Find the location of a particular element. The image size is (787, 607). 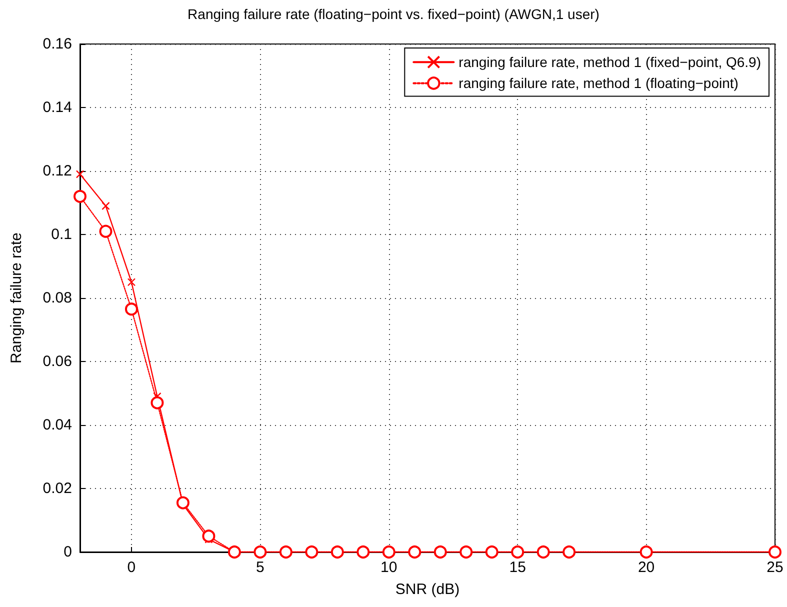

chart-title: Ranging failure rate (floating−point vs. fixed−point) (AWGN,1 user) is located at coordinates (394, 14).